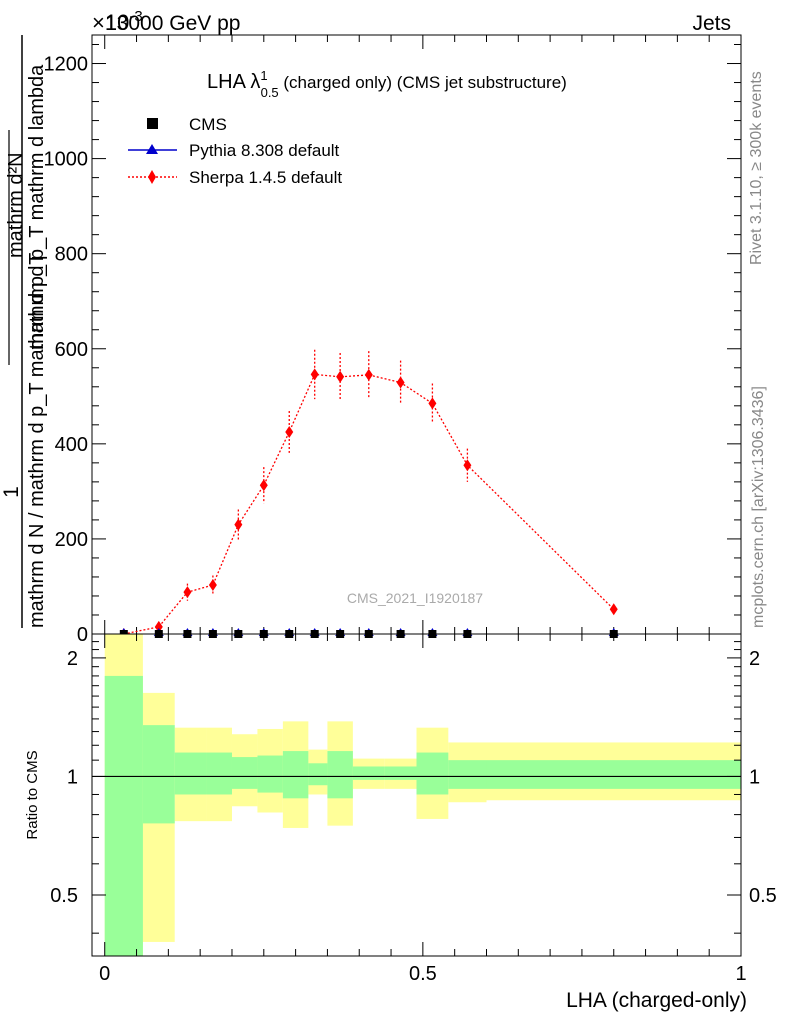 The width and height of the screenshot is (786, 1024). Describe the element at coordinates (740, 974) in the screenshot. I see `x-tick-label: 1` at that location.